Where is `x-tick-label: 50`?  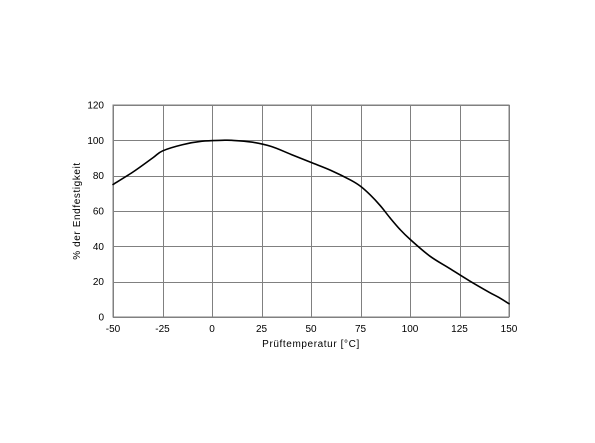
x-tick-label: 50 is located at coordinates (311, 329).